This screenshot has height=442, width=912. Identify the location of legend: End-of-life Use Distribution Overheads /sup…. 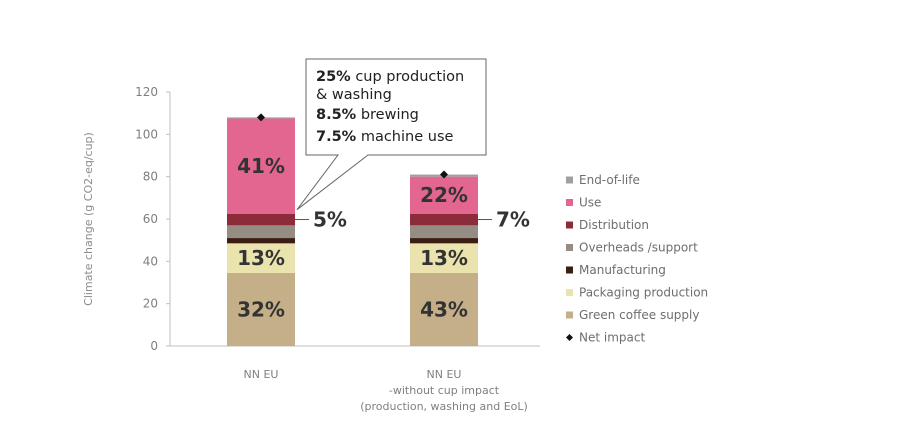
(637, 259).